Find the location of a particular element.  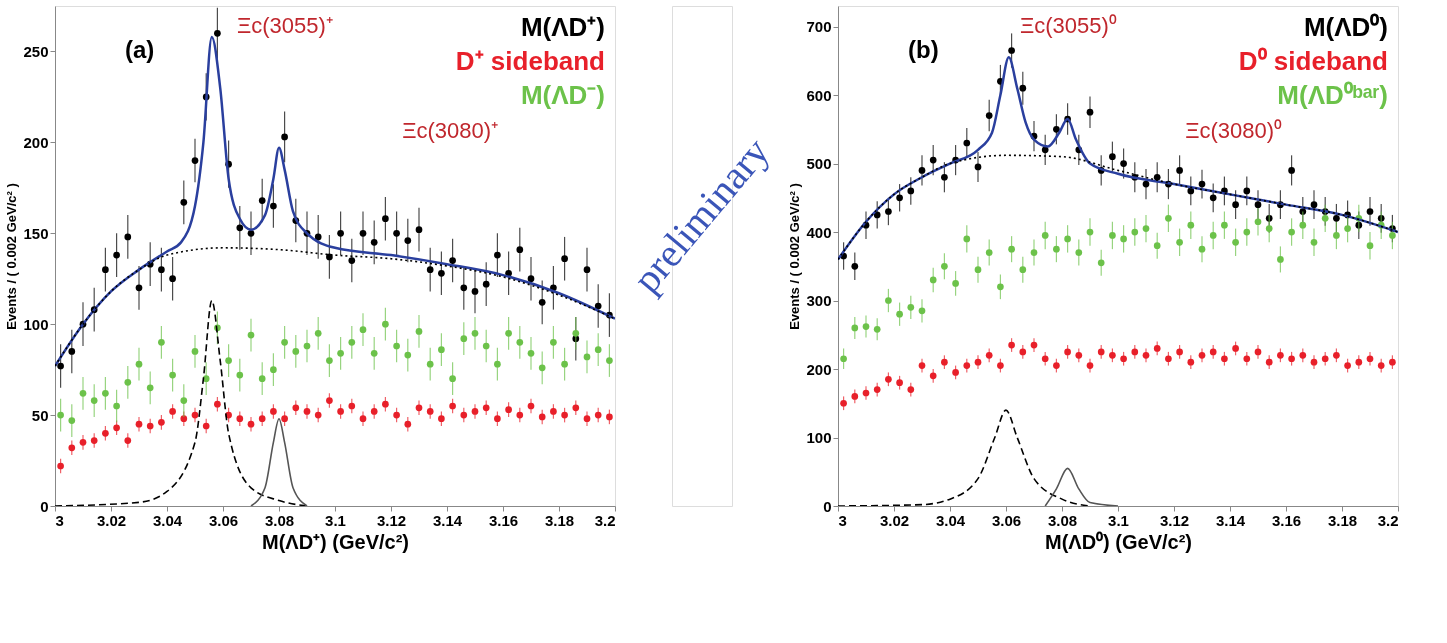

text: M(ΛD⁻) is located at coordinates (562, 95).